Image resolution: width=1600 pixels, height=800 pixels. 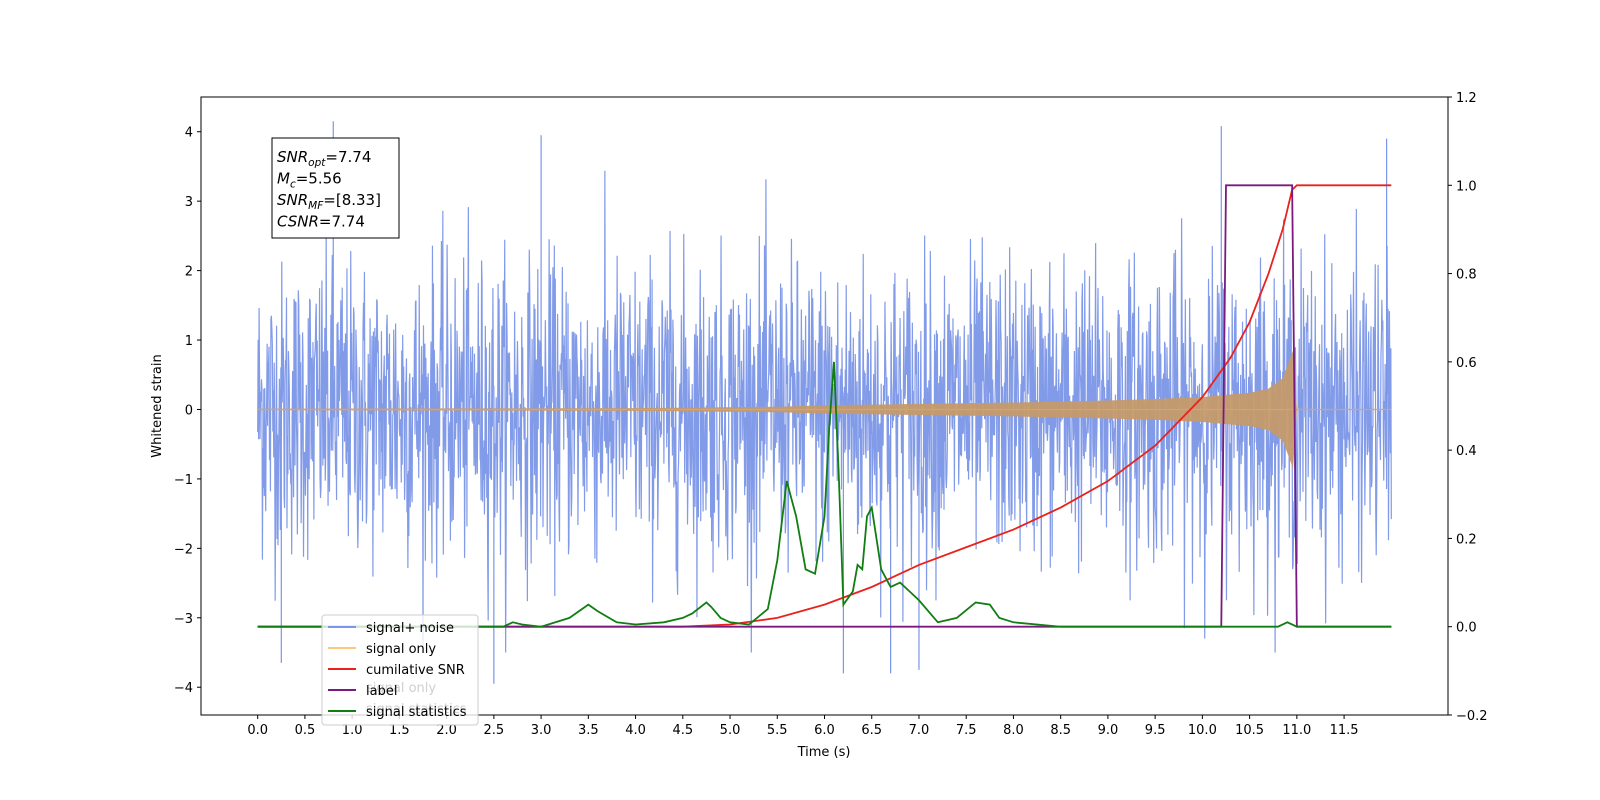 I want to click on annotation-line: Mc=5.56, so click(x=309, y=180).